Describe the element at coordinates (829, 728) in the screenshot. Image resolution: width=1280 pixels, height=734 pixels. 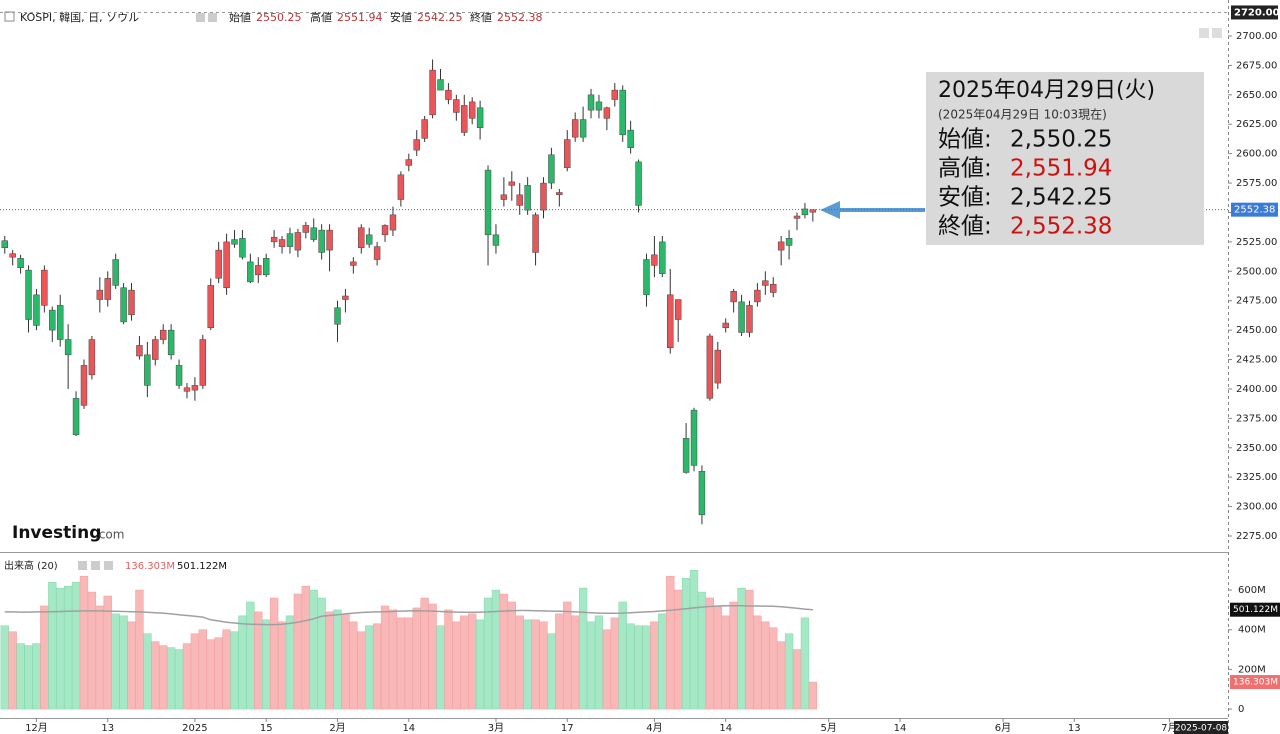
I see `x-tick-label: 5月` at that location.